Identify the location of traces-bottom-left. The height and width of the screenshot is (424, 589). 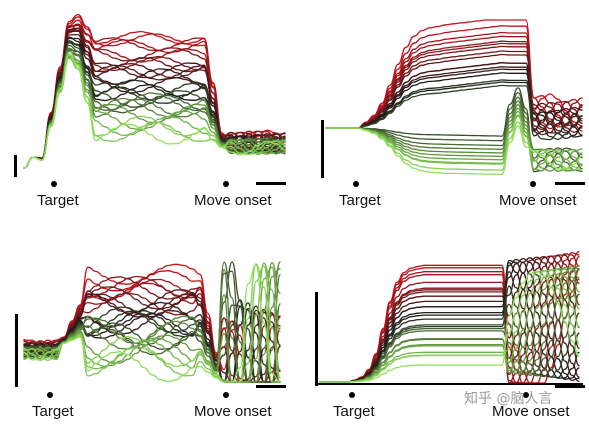
(152, 322).